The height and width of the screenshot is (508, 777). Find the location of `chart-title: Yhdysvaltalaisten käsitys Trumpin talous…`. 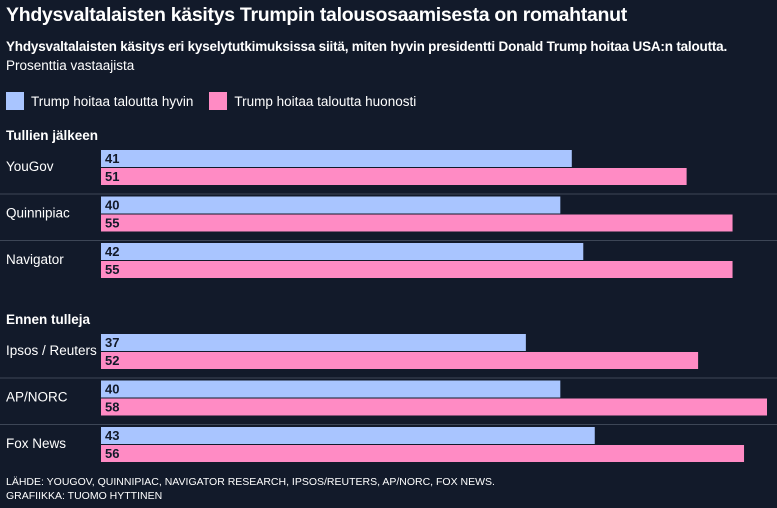

chart-title: Yhdysvaltalaisten käsitys Trumpin talous… is located at coordinates (316, 15).